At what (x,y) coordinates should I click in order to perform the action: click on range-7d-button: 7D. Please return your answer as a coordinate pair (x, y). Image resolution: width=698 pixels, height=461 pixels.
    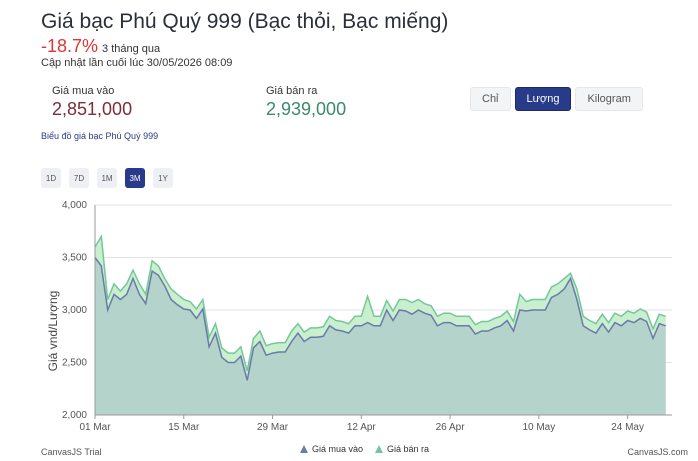
    Looking at the image, I should click on (79, 178).